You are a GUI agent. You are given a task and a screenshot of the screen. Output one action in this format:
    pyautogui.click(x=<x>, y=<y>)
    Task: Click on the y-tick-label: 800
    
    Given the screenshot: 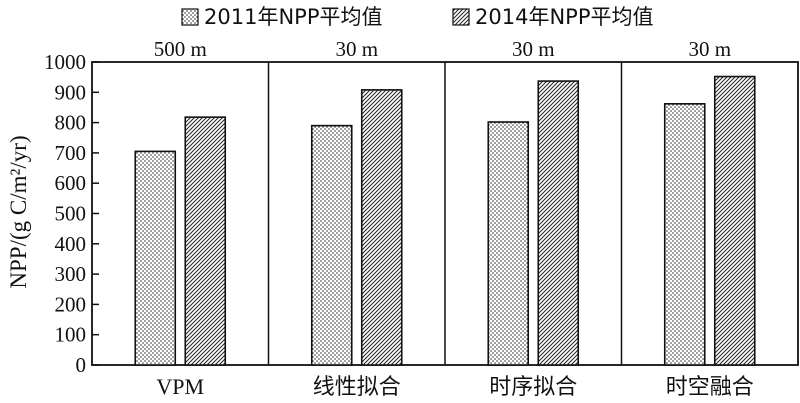 What is the action you would take?
    pyautogui.click(x=71, y=123)
    